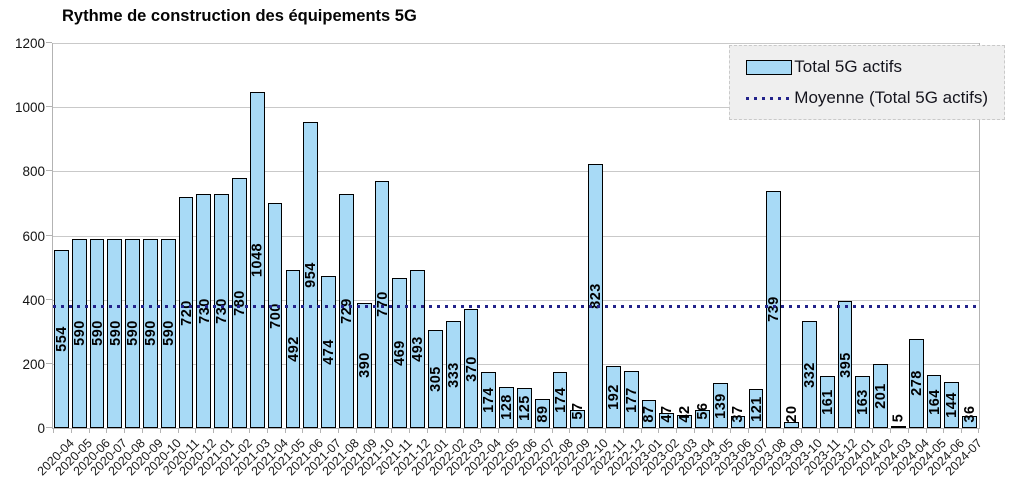 The height and width of the screenshot is (495, 1011). I want to click on bar-value-label: 590, so click(168, 333).